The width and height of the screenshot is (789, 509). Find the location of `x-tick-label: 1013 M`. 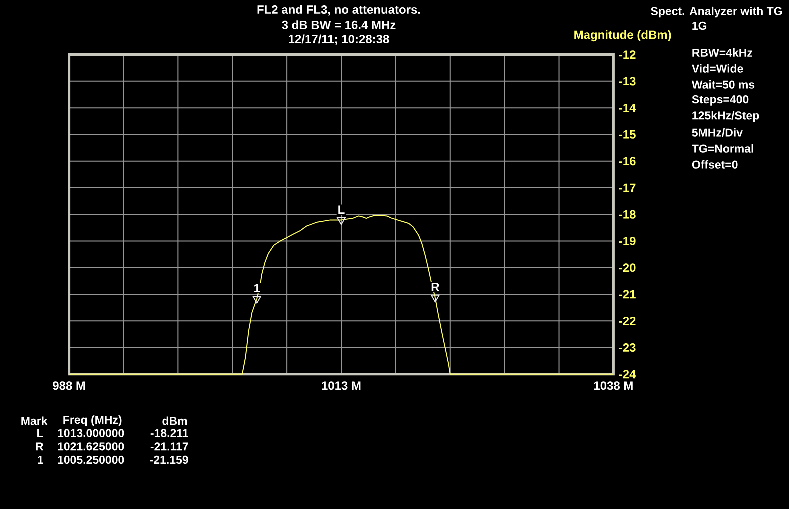

x-tick-label: 1013 M is located at coordinates (341, 386).